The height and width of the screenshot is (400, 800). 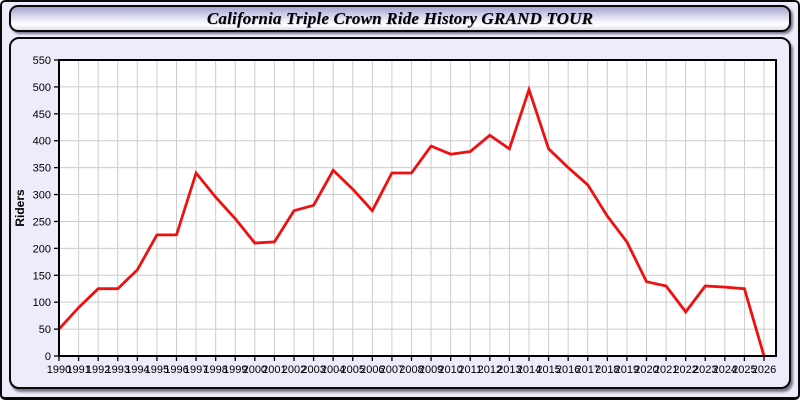 I want to click on x-tick-label: 1997, so click(x=196, y=370).